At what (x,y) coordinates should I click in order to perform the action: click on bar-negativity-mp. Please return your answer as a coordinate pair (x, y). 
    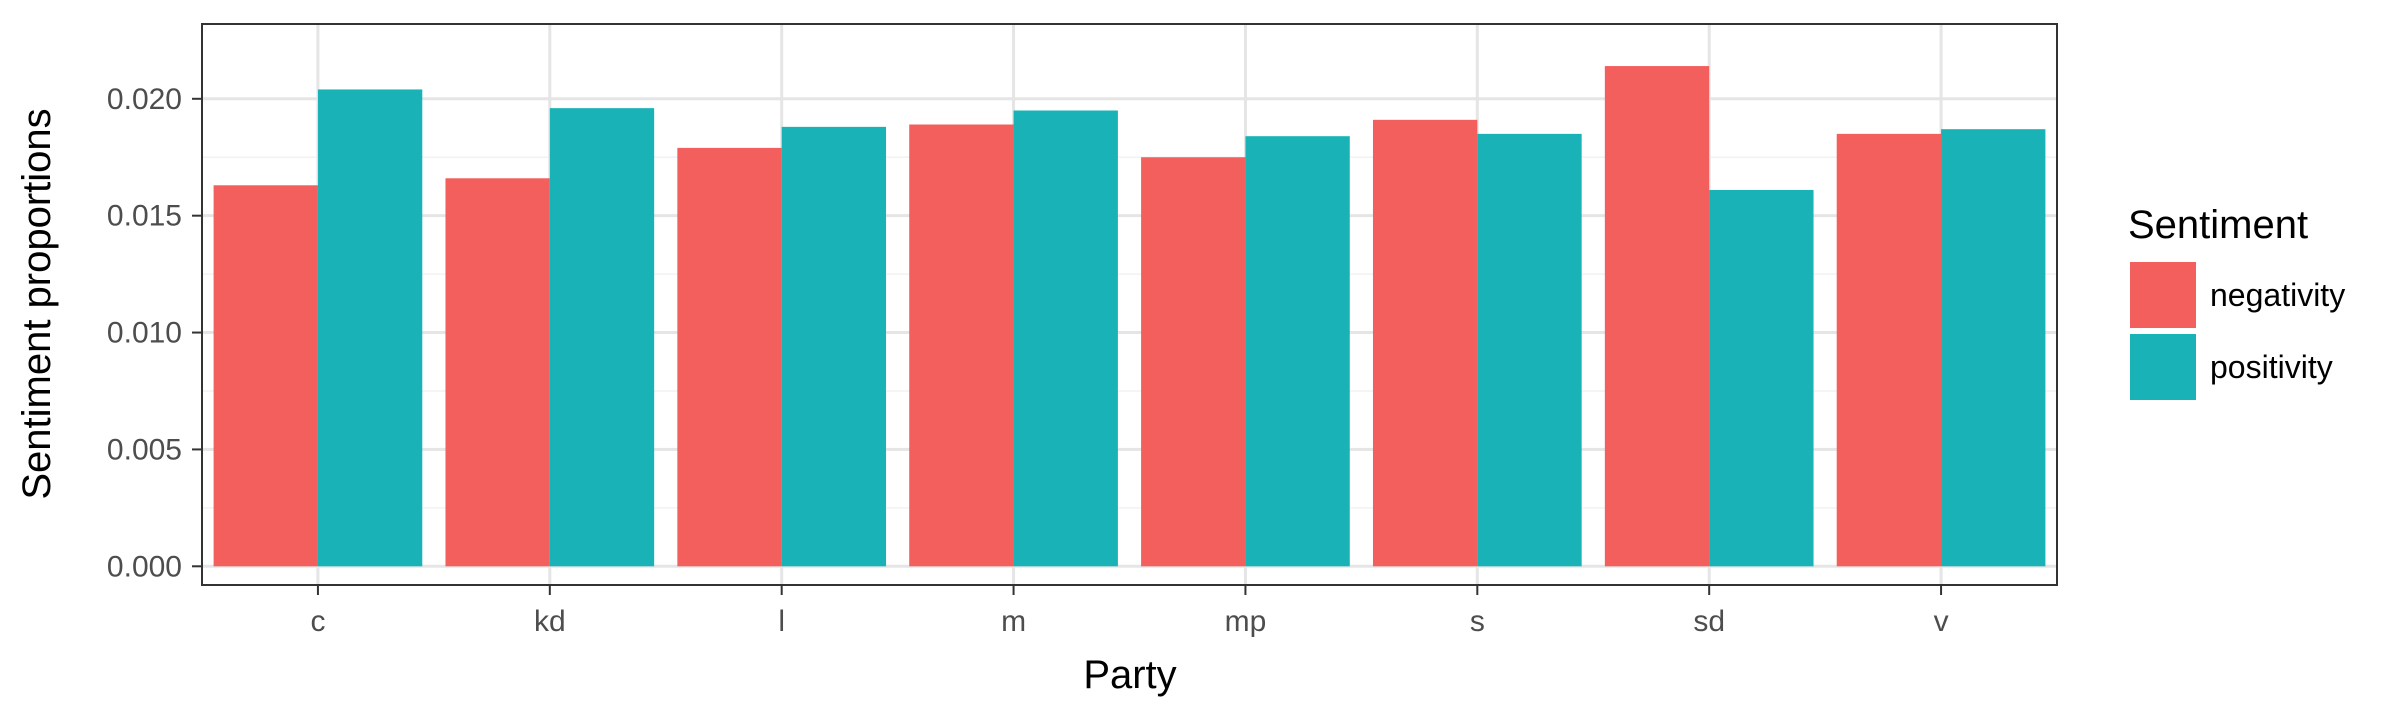
    Looking at the image, I should click on (1193, 362).